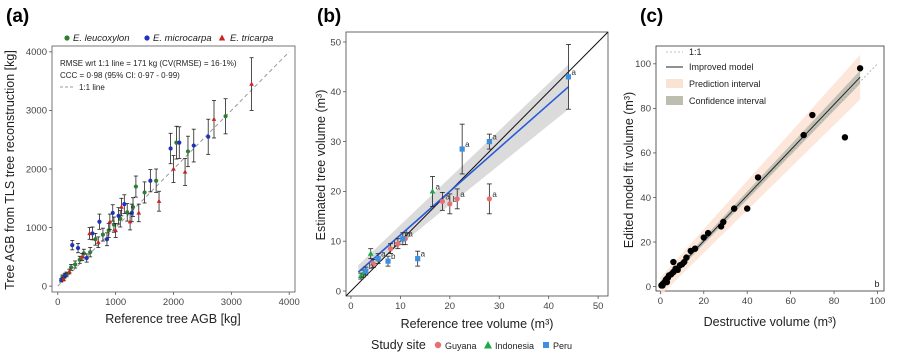  What do you see at coordinates (182, 38) in the screenshot?
I see `legend-label-microcarpa: E. microcarpa` at bounding box center [182, 38].